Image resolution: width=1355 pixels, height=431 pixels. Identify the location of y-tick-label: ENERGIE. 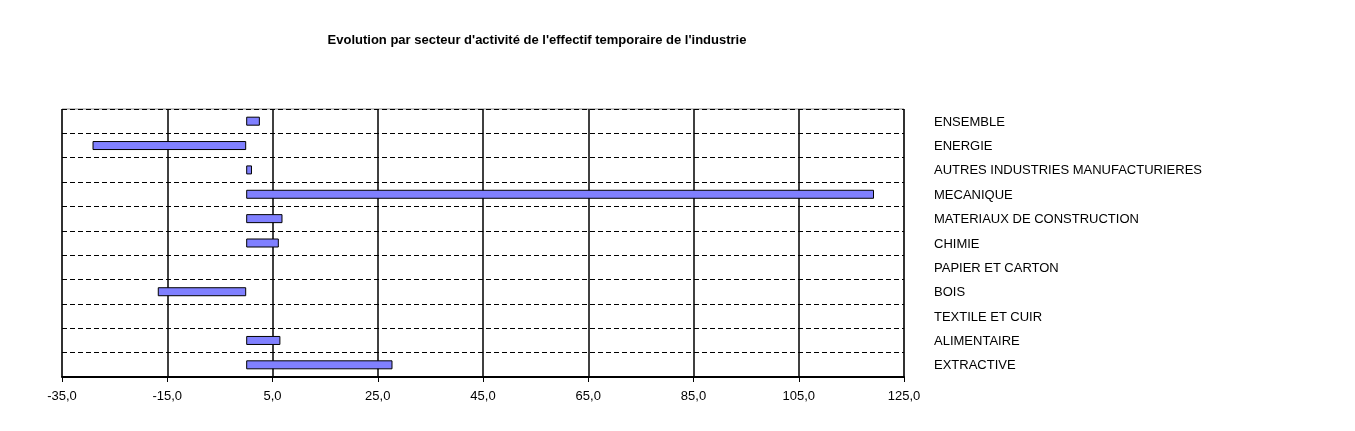
(963, 146).